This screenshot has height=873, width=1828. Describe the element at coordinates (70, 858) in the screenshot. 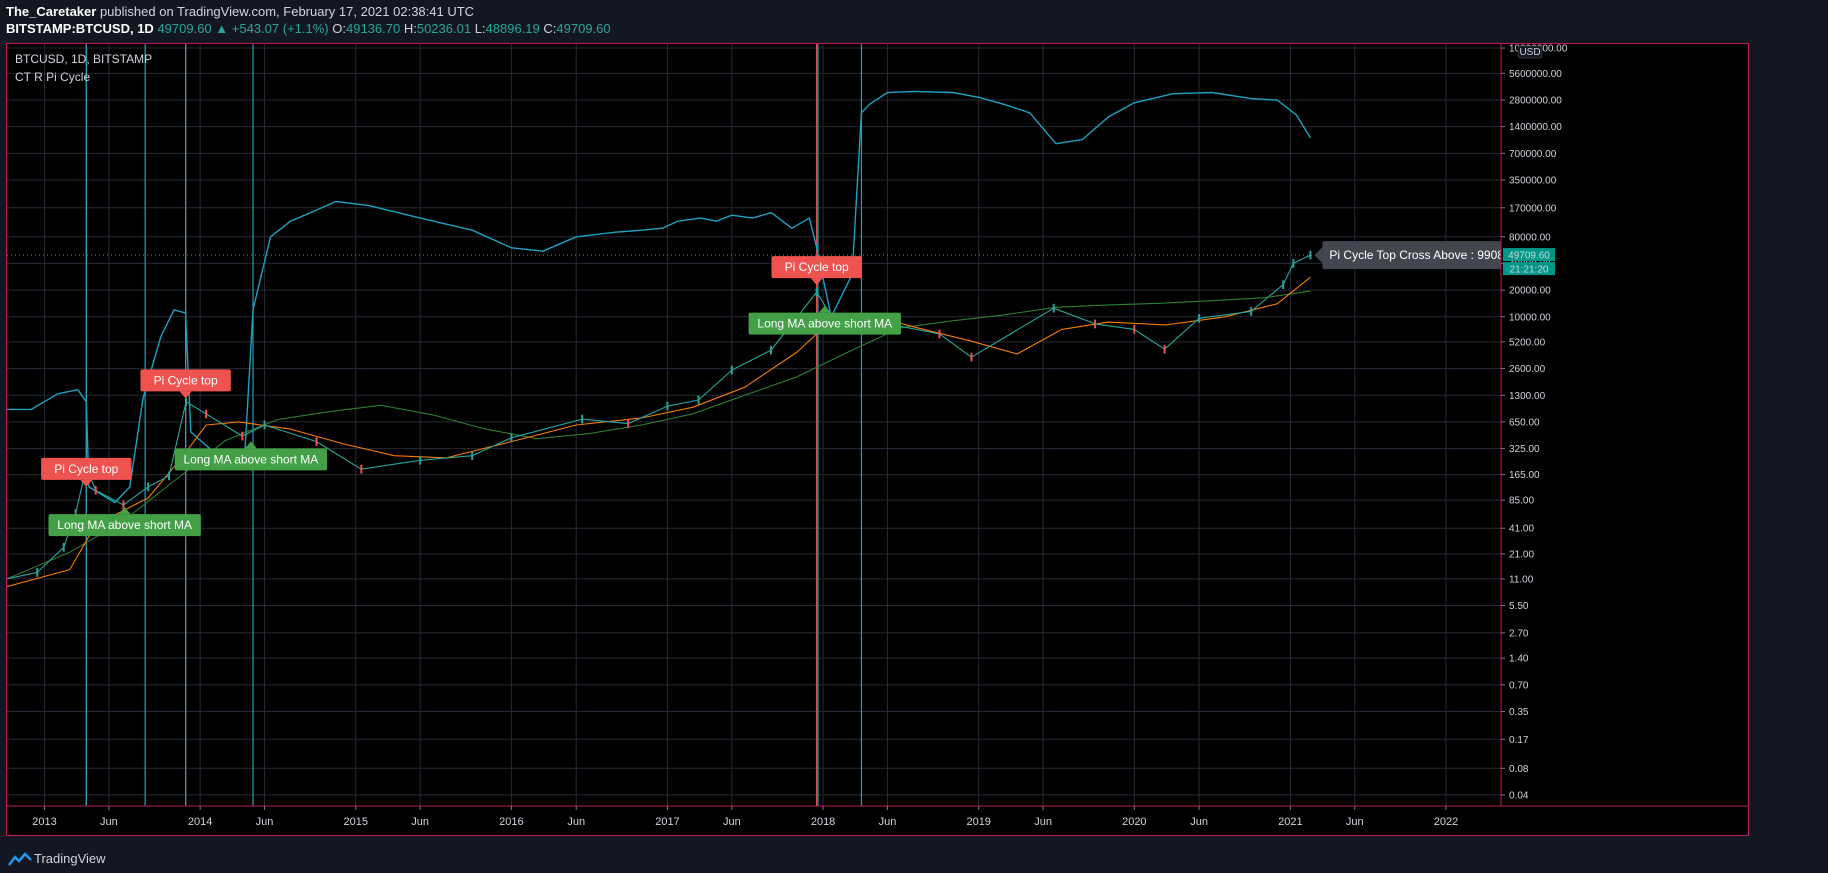

I see `footer-brand: TradingView` at that location.